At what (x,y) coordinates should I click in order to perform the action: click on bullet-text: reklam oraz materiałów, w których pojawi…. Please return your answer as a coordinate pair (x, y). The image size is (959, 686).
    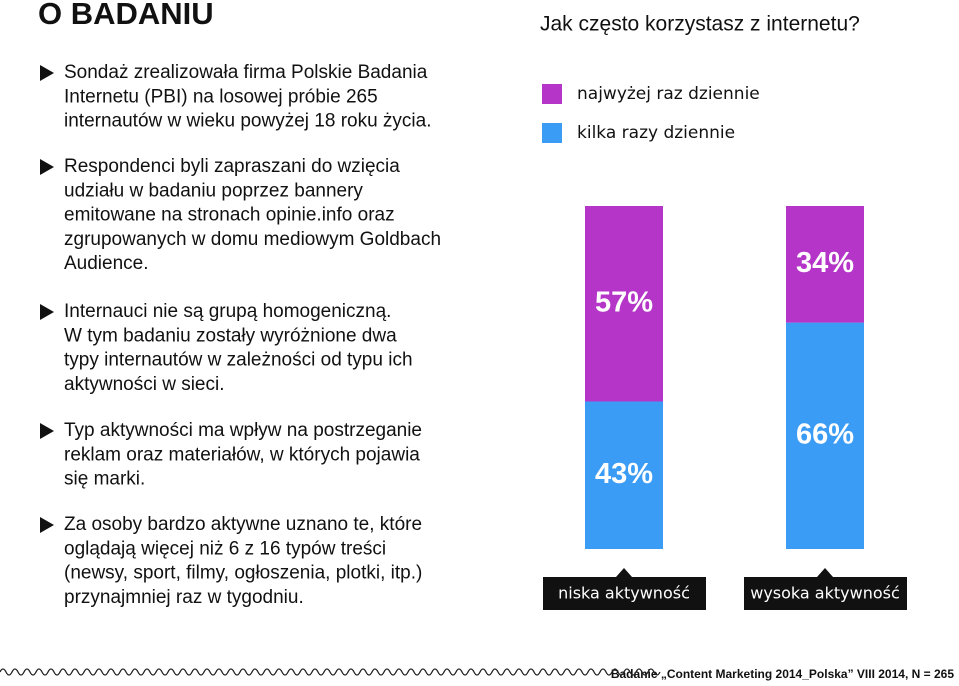
    Looking at the image, I should click on (242, 454).